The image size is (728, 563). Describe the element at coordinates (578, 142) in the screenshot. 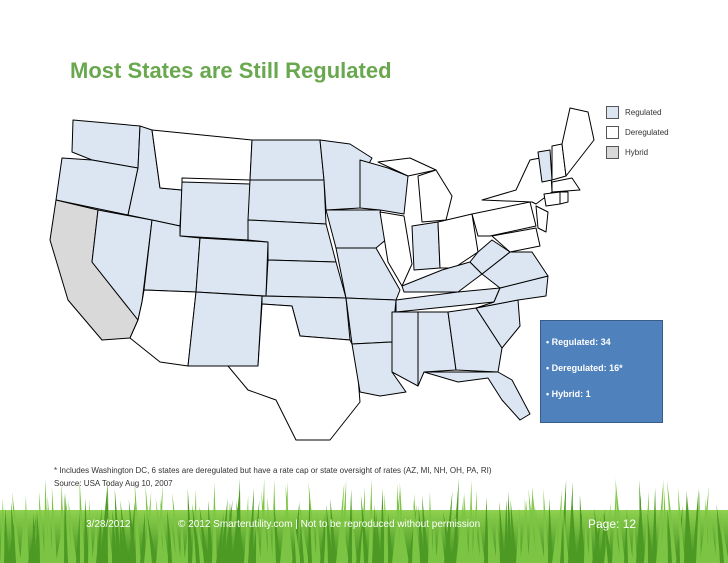

I see `state-me` at that location.